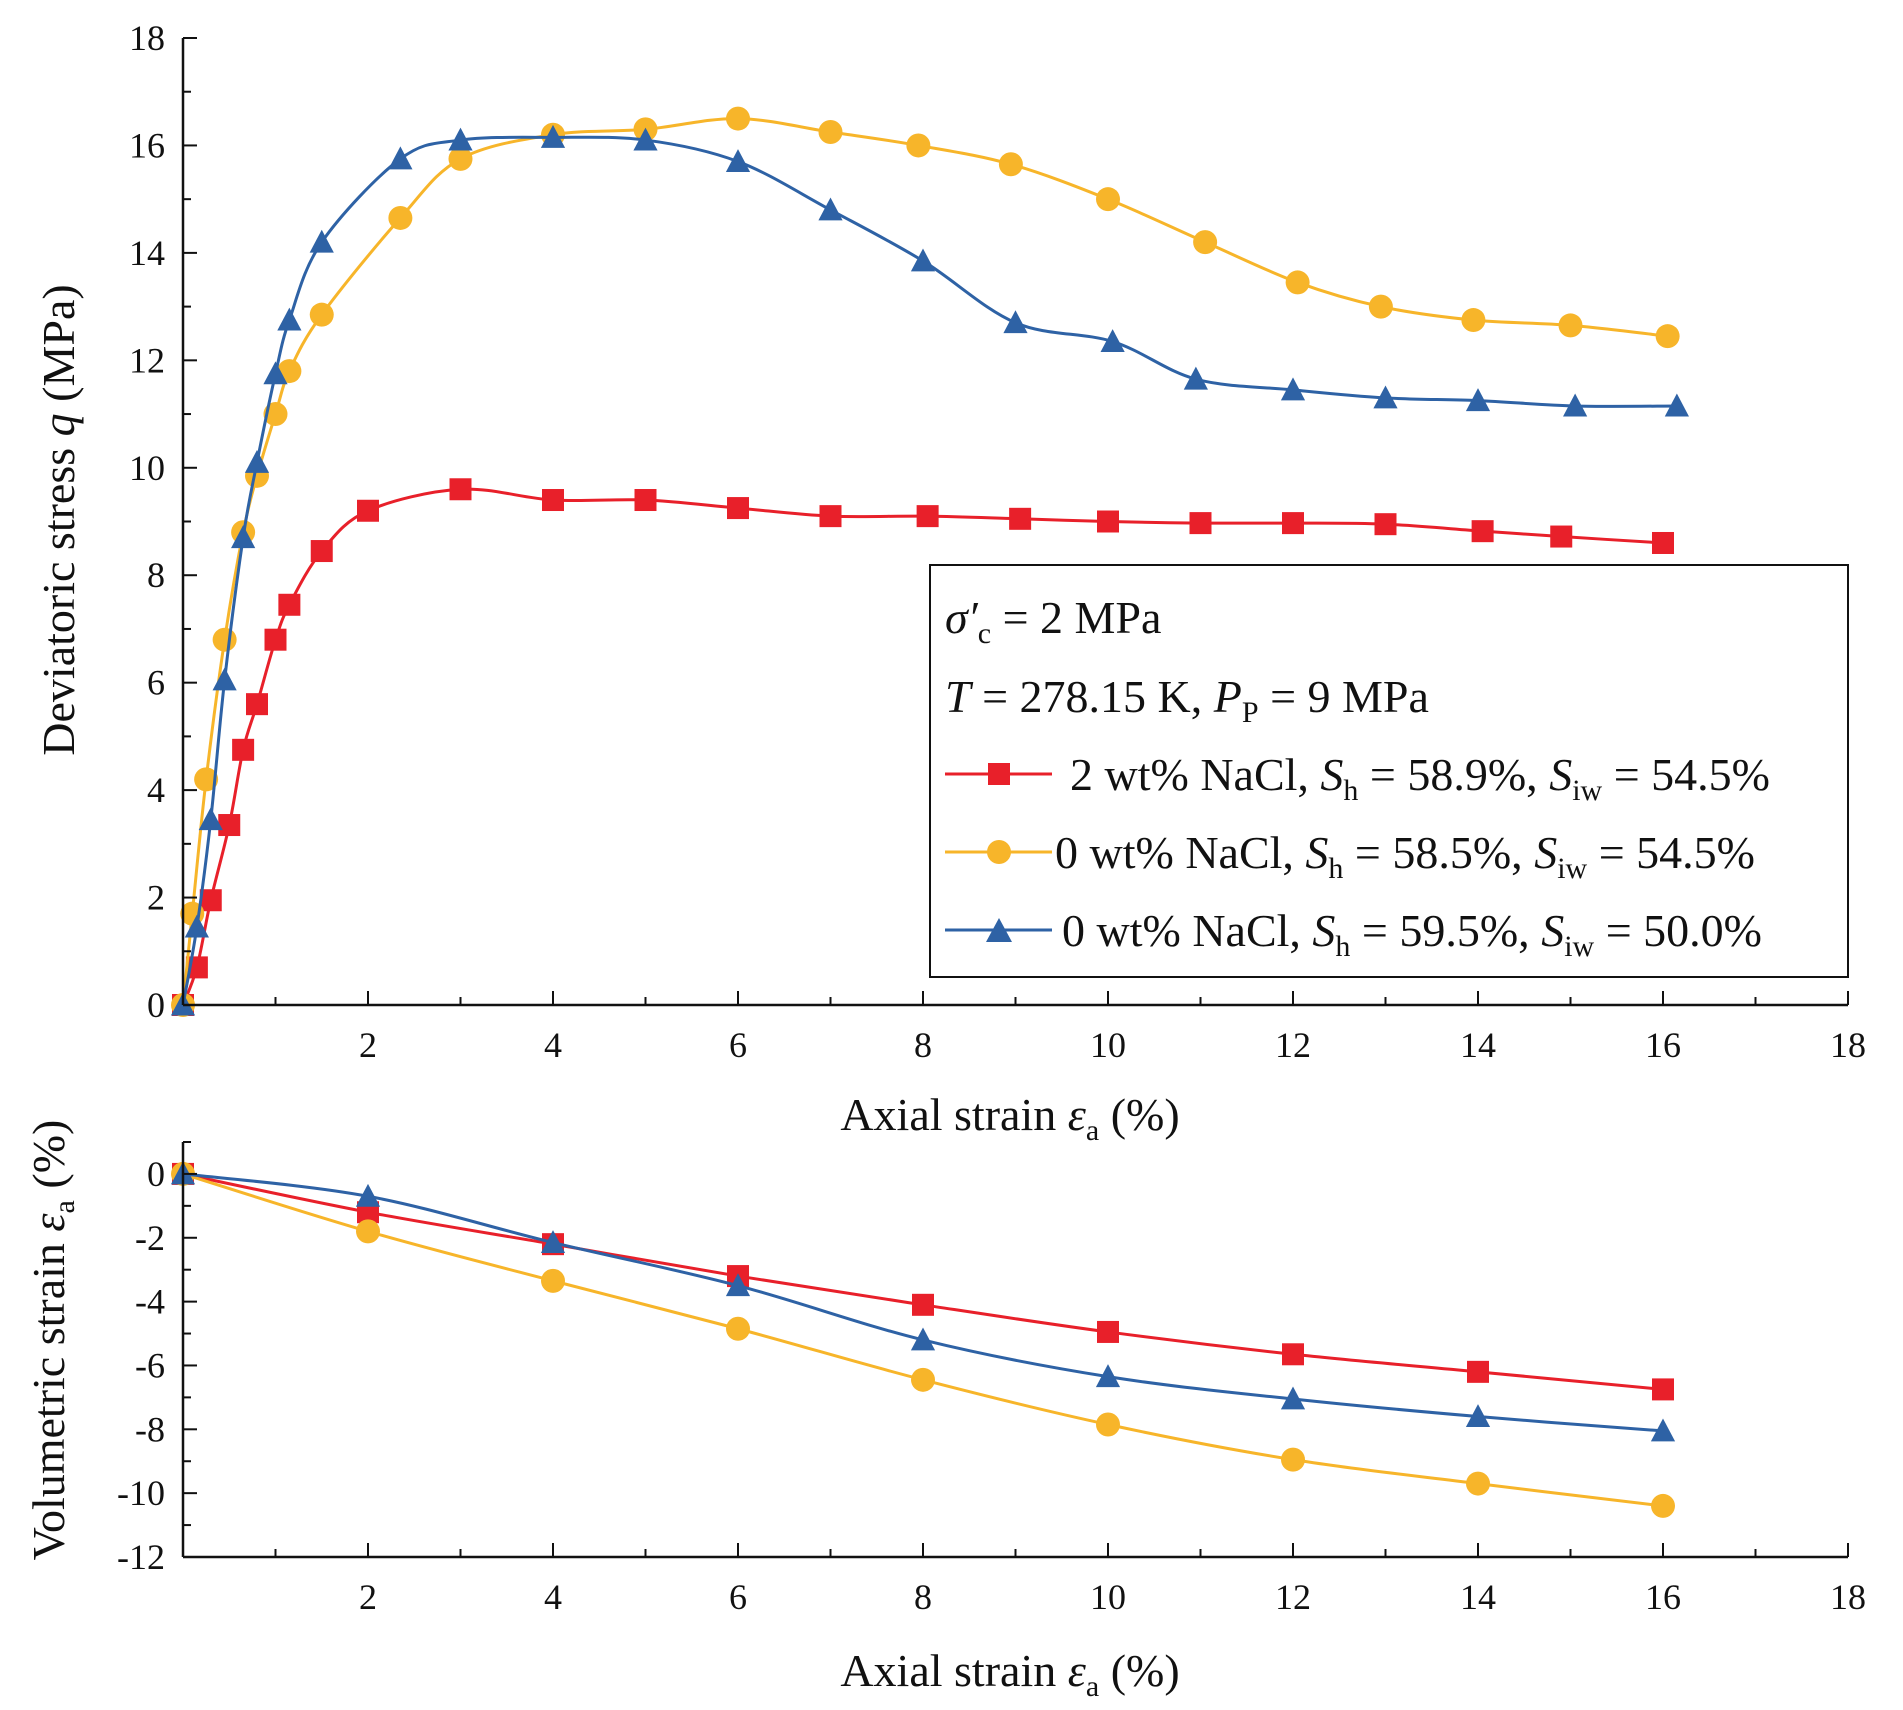 This screenshot has height=1710, width=1903. Describe the element at coordinates (1545, 852) in the screenshot. I see `legend-yellow-siw: S` at that location.